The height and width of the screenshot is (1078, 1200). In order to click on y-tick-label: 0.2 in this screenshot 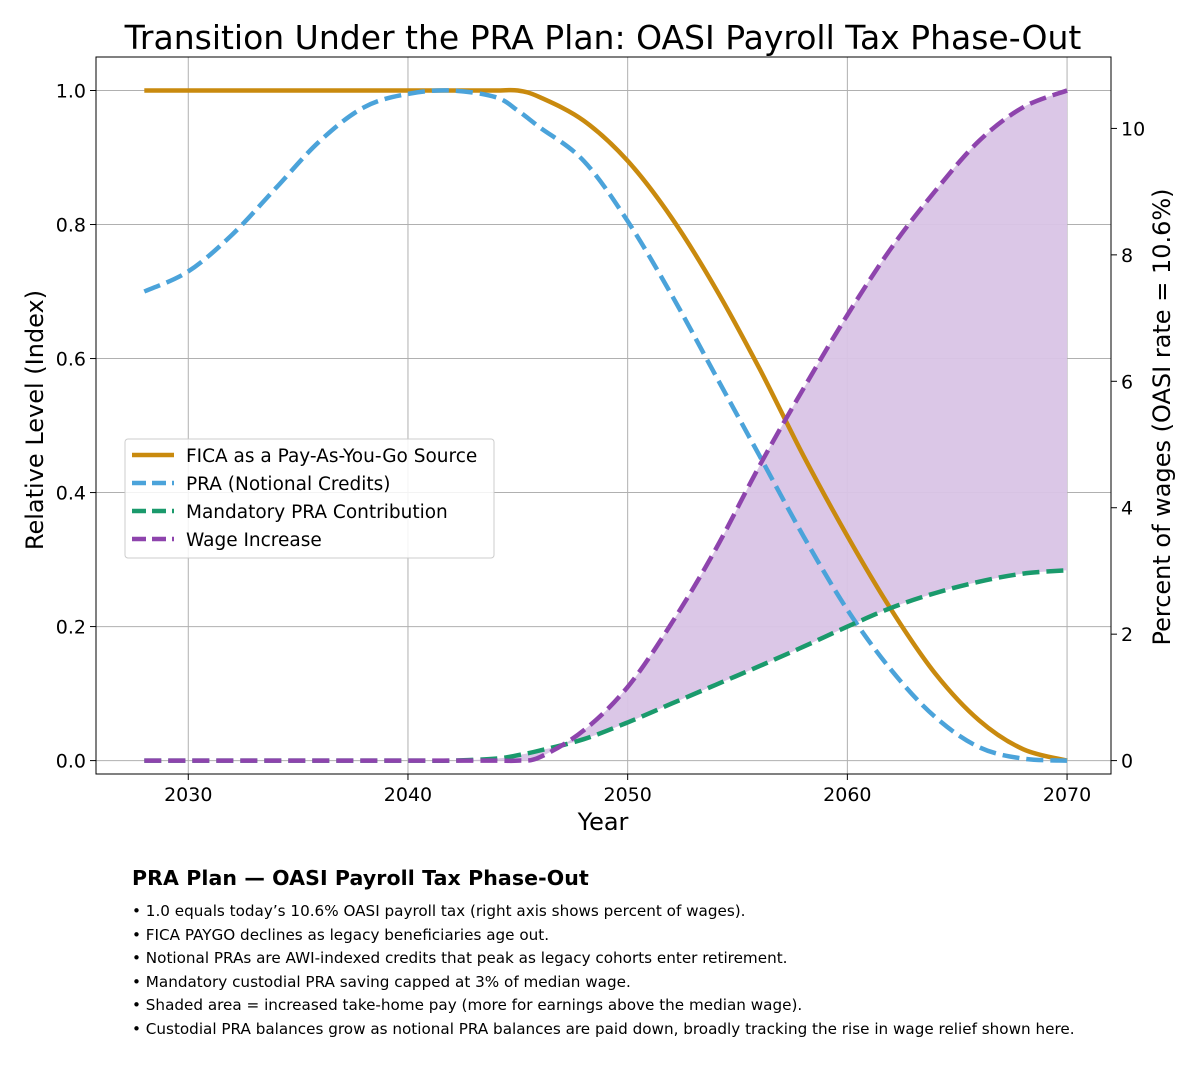, I will do `click(71, 628)`.